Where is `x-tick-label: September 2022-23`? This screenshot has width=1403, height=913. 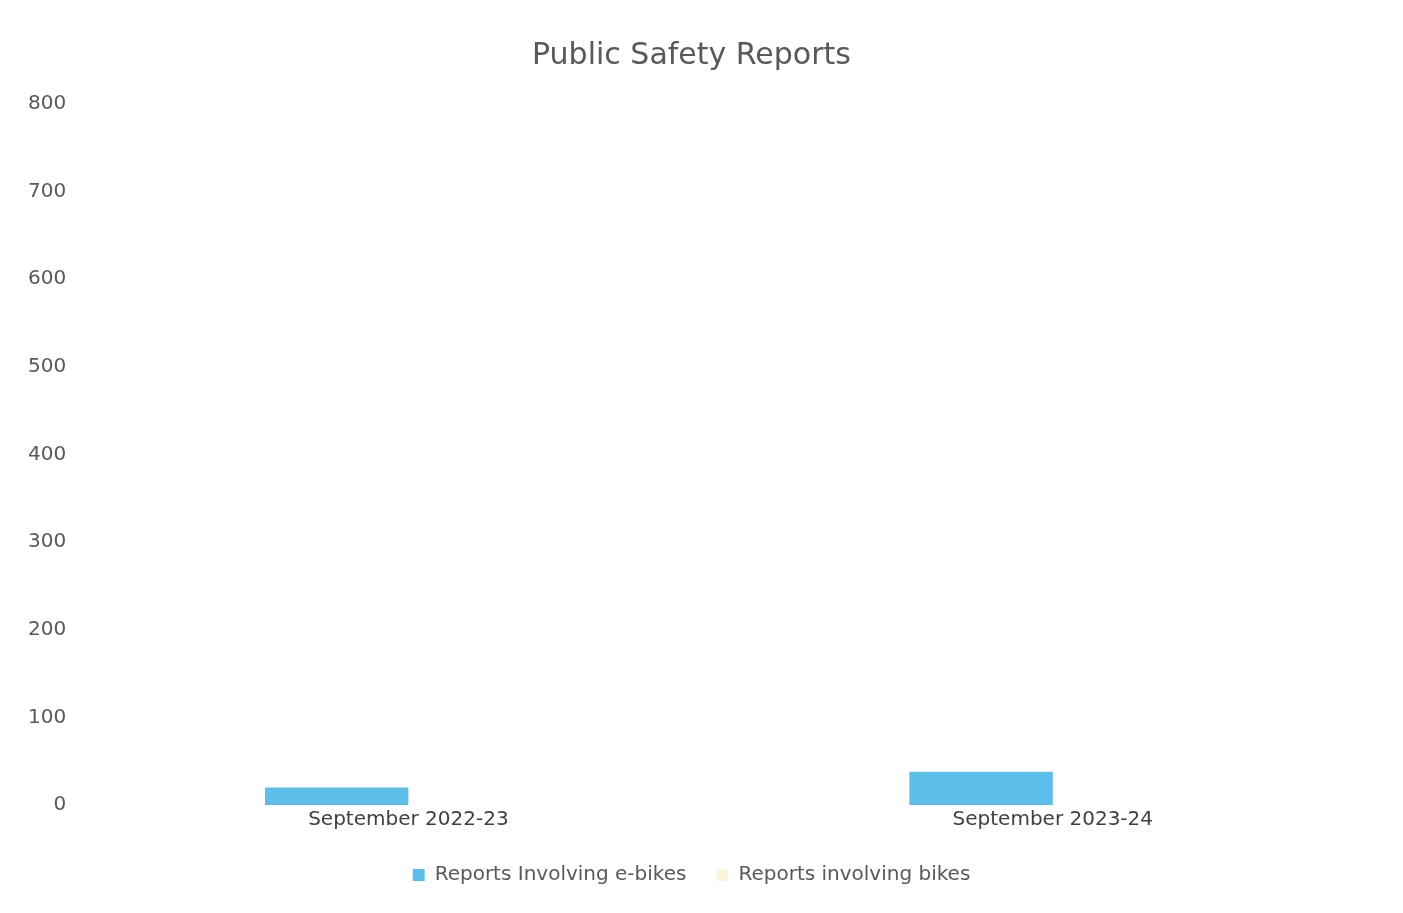 x-tick-label: September 2022-23 is located at coordinates (408, 818).